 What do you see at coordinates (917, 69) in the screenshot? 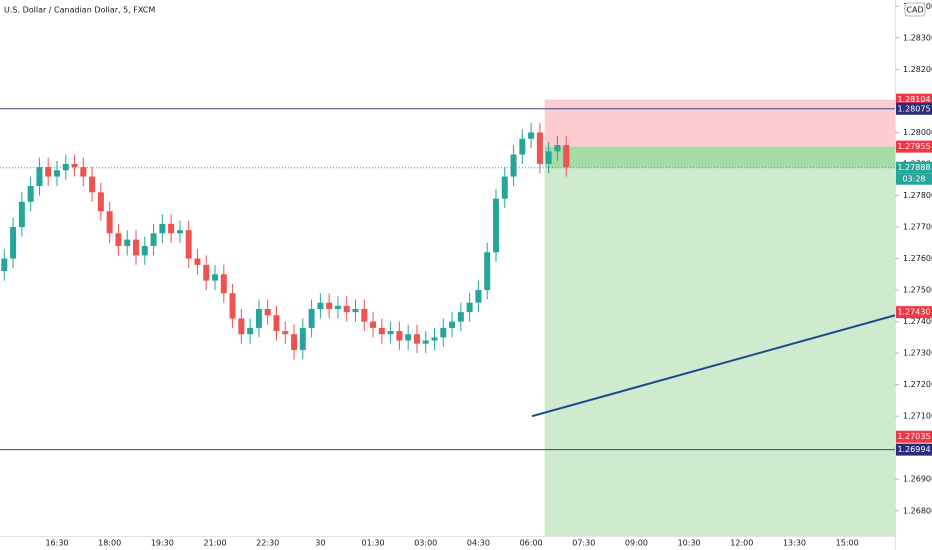
I see `y-tick-label: 1.28200` at bounding box center [917, 69].